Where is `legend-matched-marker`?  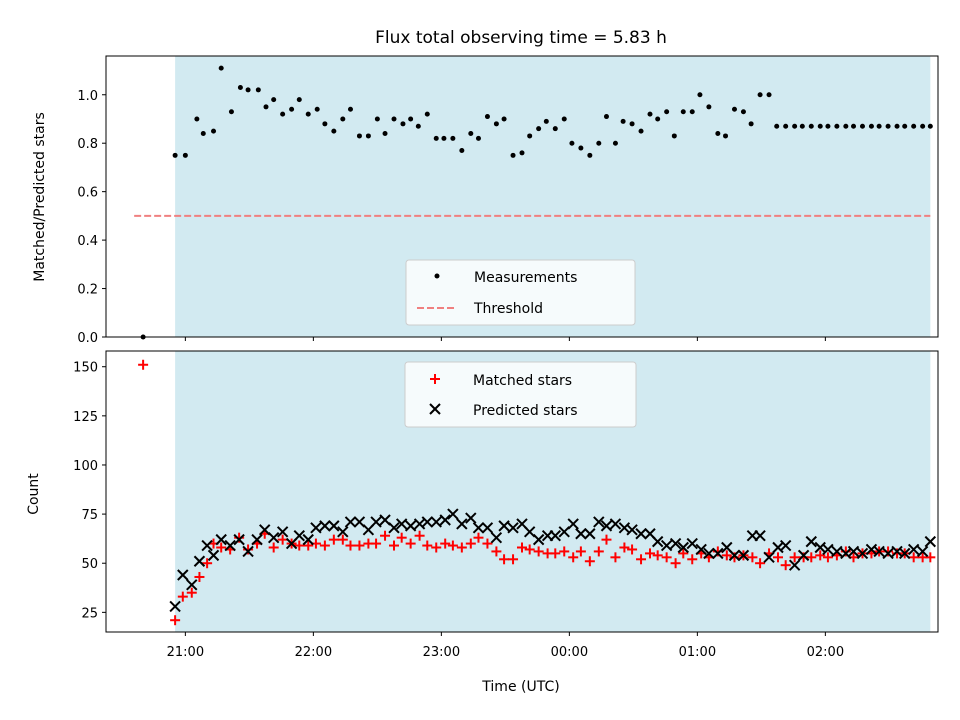
legend-matched-marker is located at coordinates (435, 379).